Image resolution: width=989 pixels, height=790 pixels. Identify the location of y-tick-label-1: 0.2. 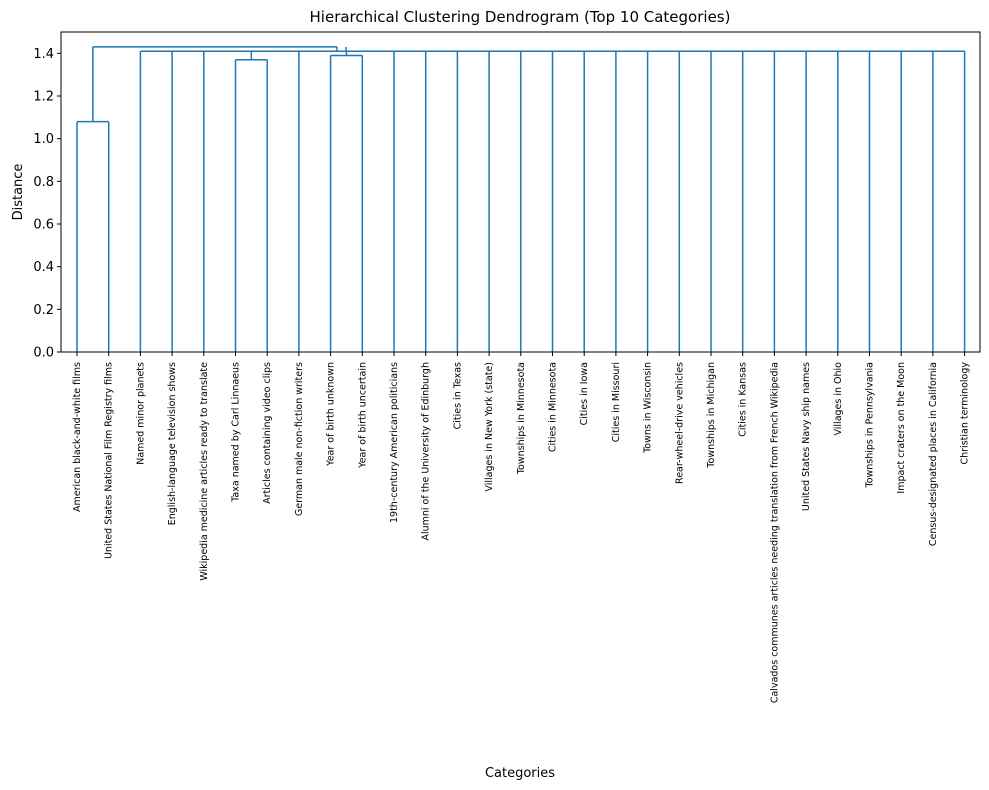
(43, 310).